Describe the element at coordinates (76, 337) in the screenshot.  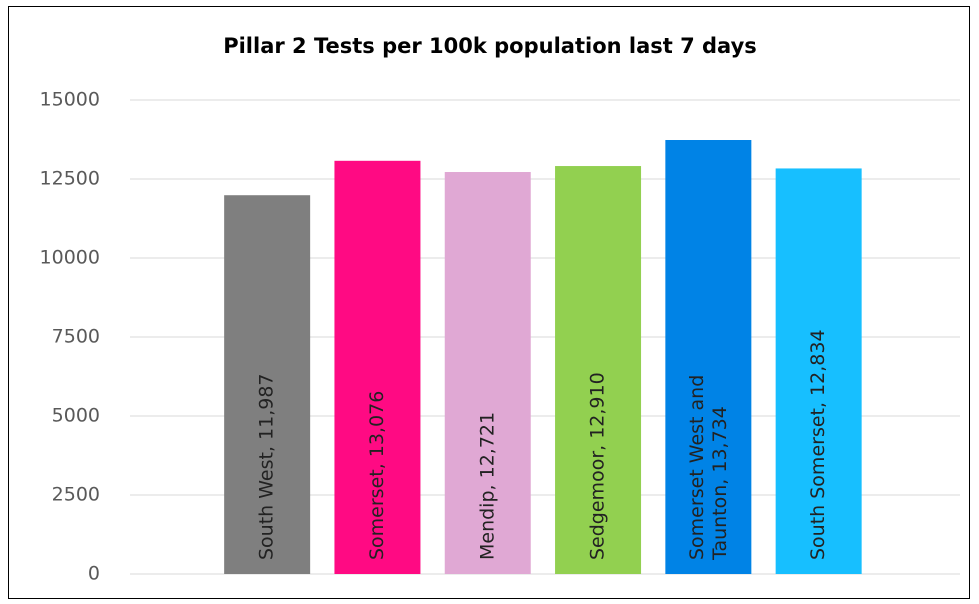
I see `y-tick-label: 7500` at that location.